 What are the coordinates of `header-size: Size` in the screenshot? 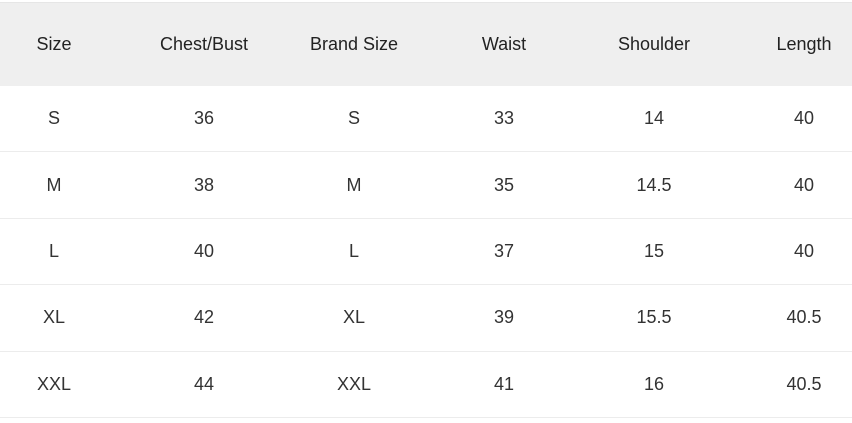 It's located at (54, 44).